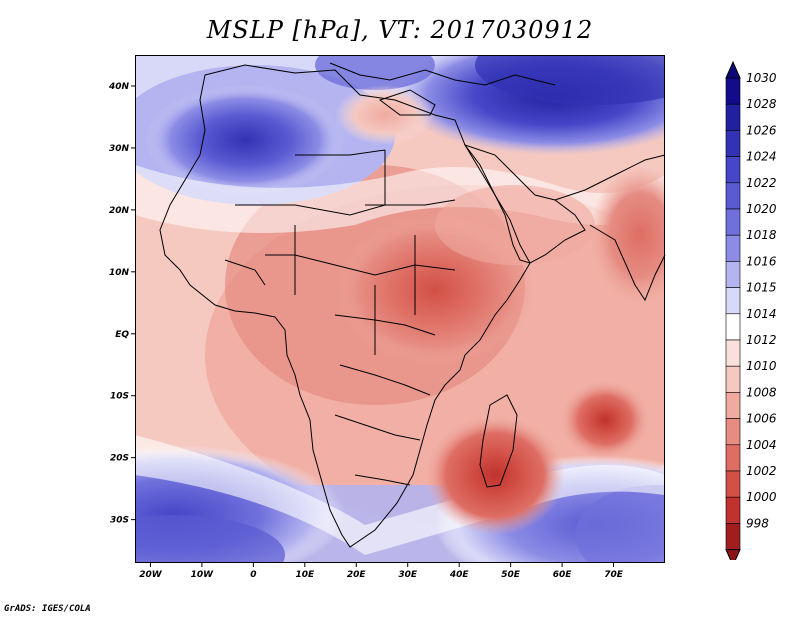  What do you see at coordinates (121, 304) in the screenshot?
I see `y-axis-ticks: 40N 30N 20N 10N EQ 10S 20S 30S` at bounding box center [121, 304].